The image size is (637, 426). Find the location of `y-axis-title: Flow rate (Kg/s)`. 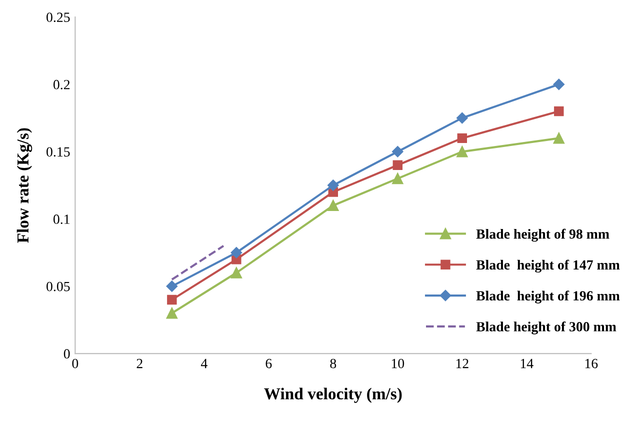

y-axis-title: Flow rate (Kg/s) is located at coordinates (24, 185).